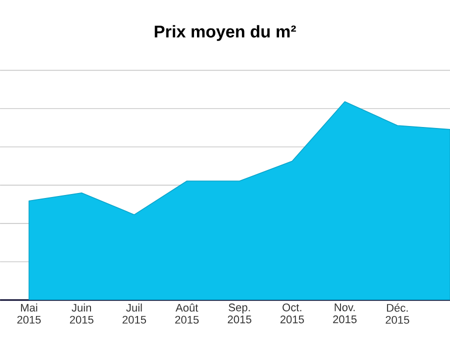  What do you see at coordinates (292, 314) in the screenshot?
I see `x-tick-label: Oct. 2015` at bounding box center [292, 314].